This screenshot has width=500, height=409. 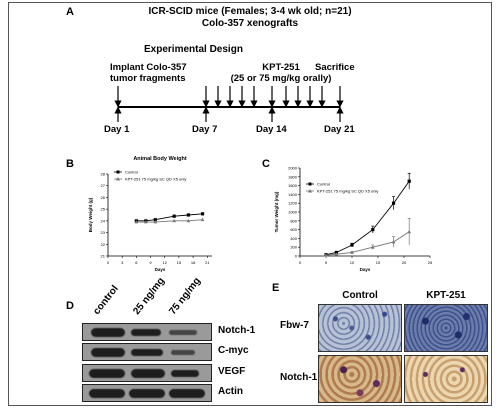 What do you see at coordinates (293, 194) in the screenshot?
I see `y-tick-label: 1400` at bounding box center [293, 194].